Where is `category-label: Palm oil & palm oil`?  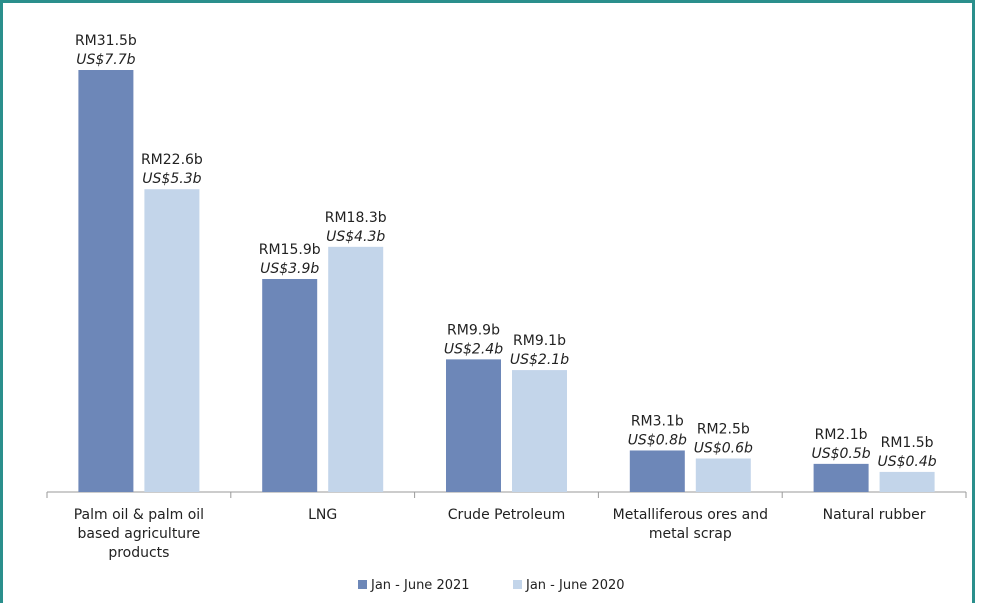
category-label: Palm oil & palm oil is located at coordinates (139, 515).